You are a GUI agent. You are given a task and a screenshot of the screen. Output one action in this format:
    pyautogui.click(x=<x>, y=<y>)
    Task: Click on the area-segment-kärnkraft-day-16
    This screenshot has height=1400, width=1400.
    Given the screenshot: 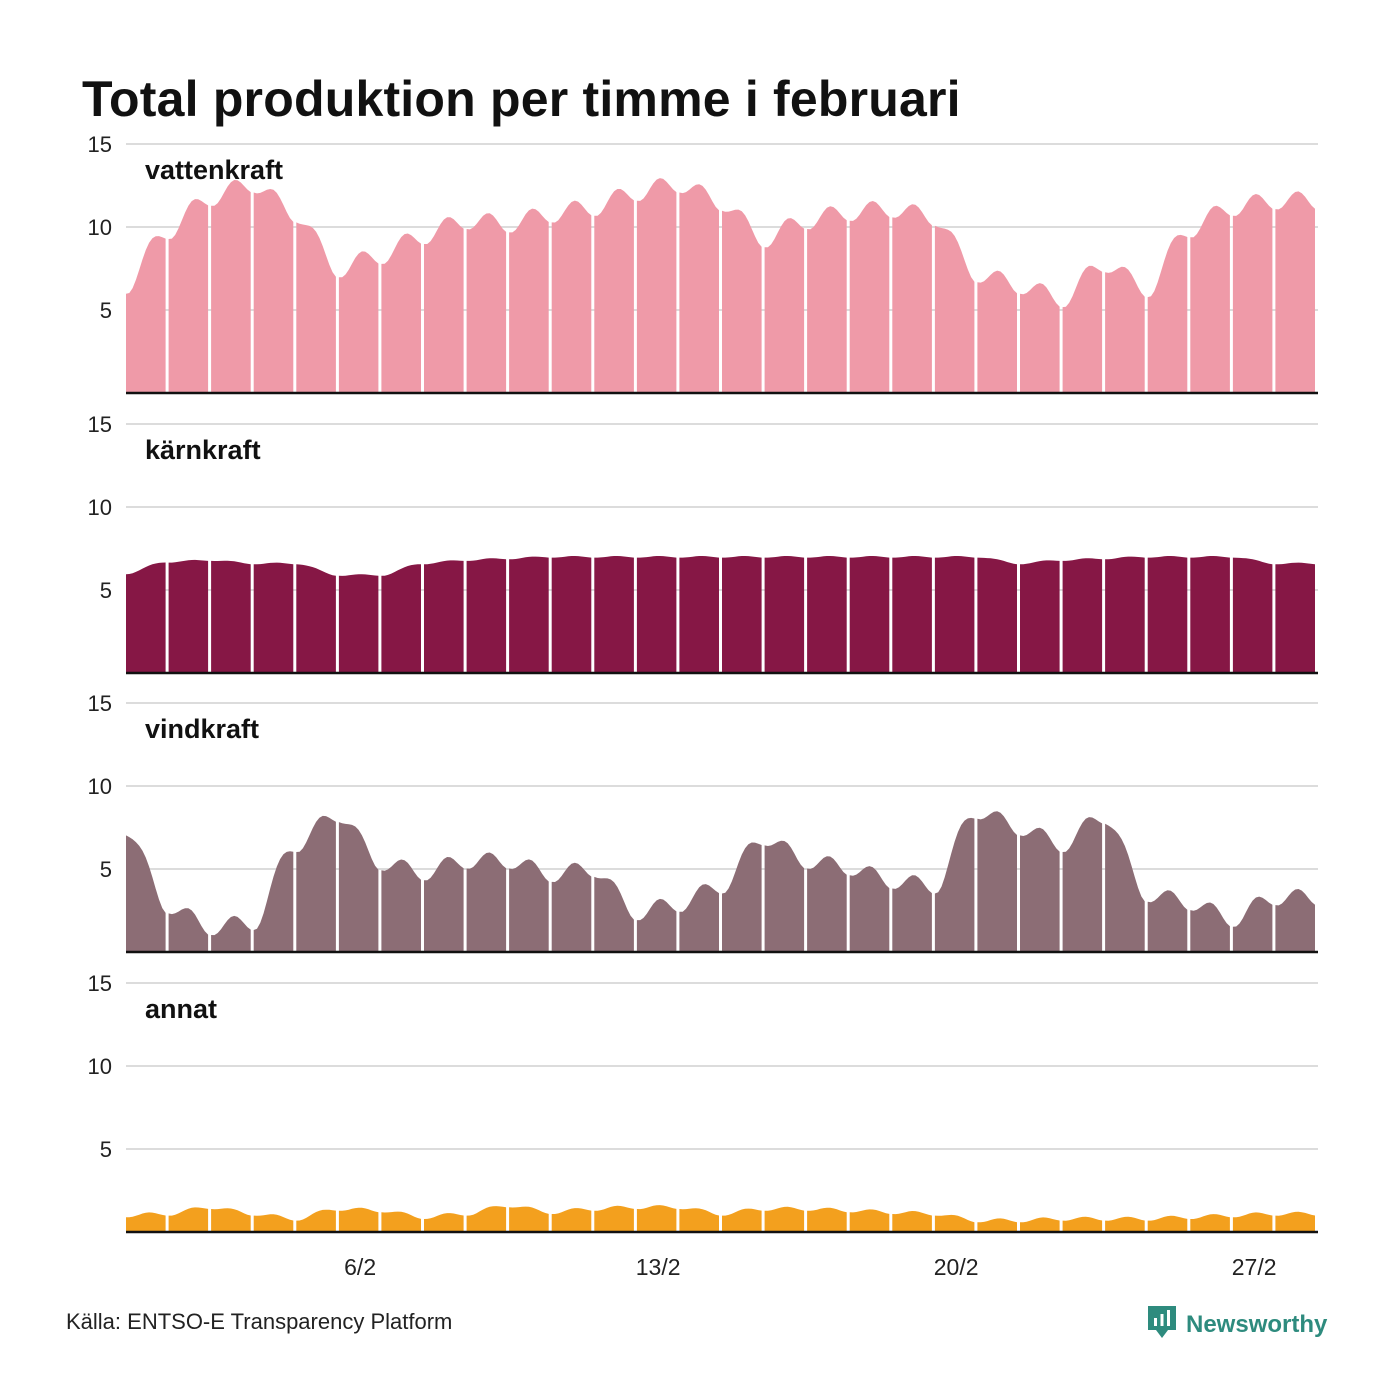 What is the action you would take?
    pyautogui.click(x=784, y=614)
    